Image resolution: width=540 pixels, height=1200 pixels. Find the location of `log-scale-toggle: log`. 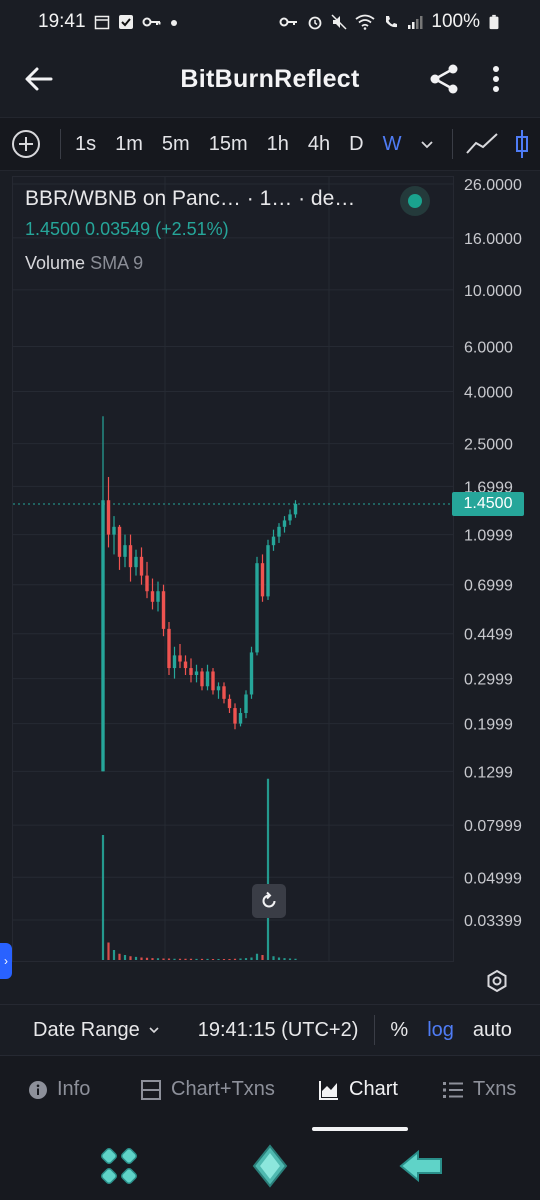

log-scale-toggle: log is located at coordinates (440, 1029).